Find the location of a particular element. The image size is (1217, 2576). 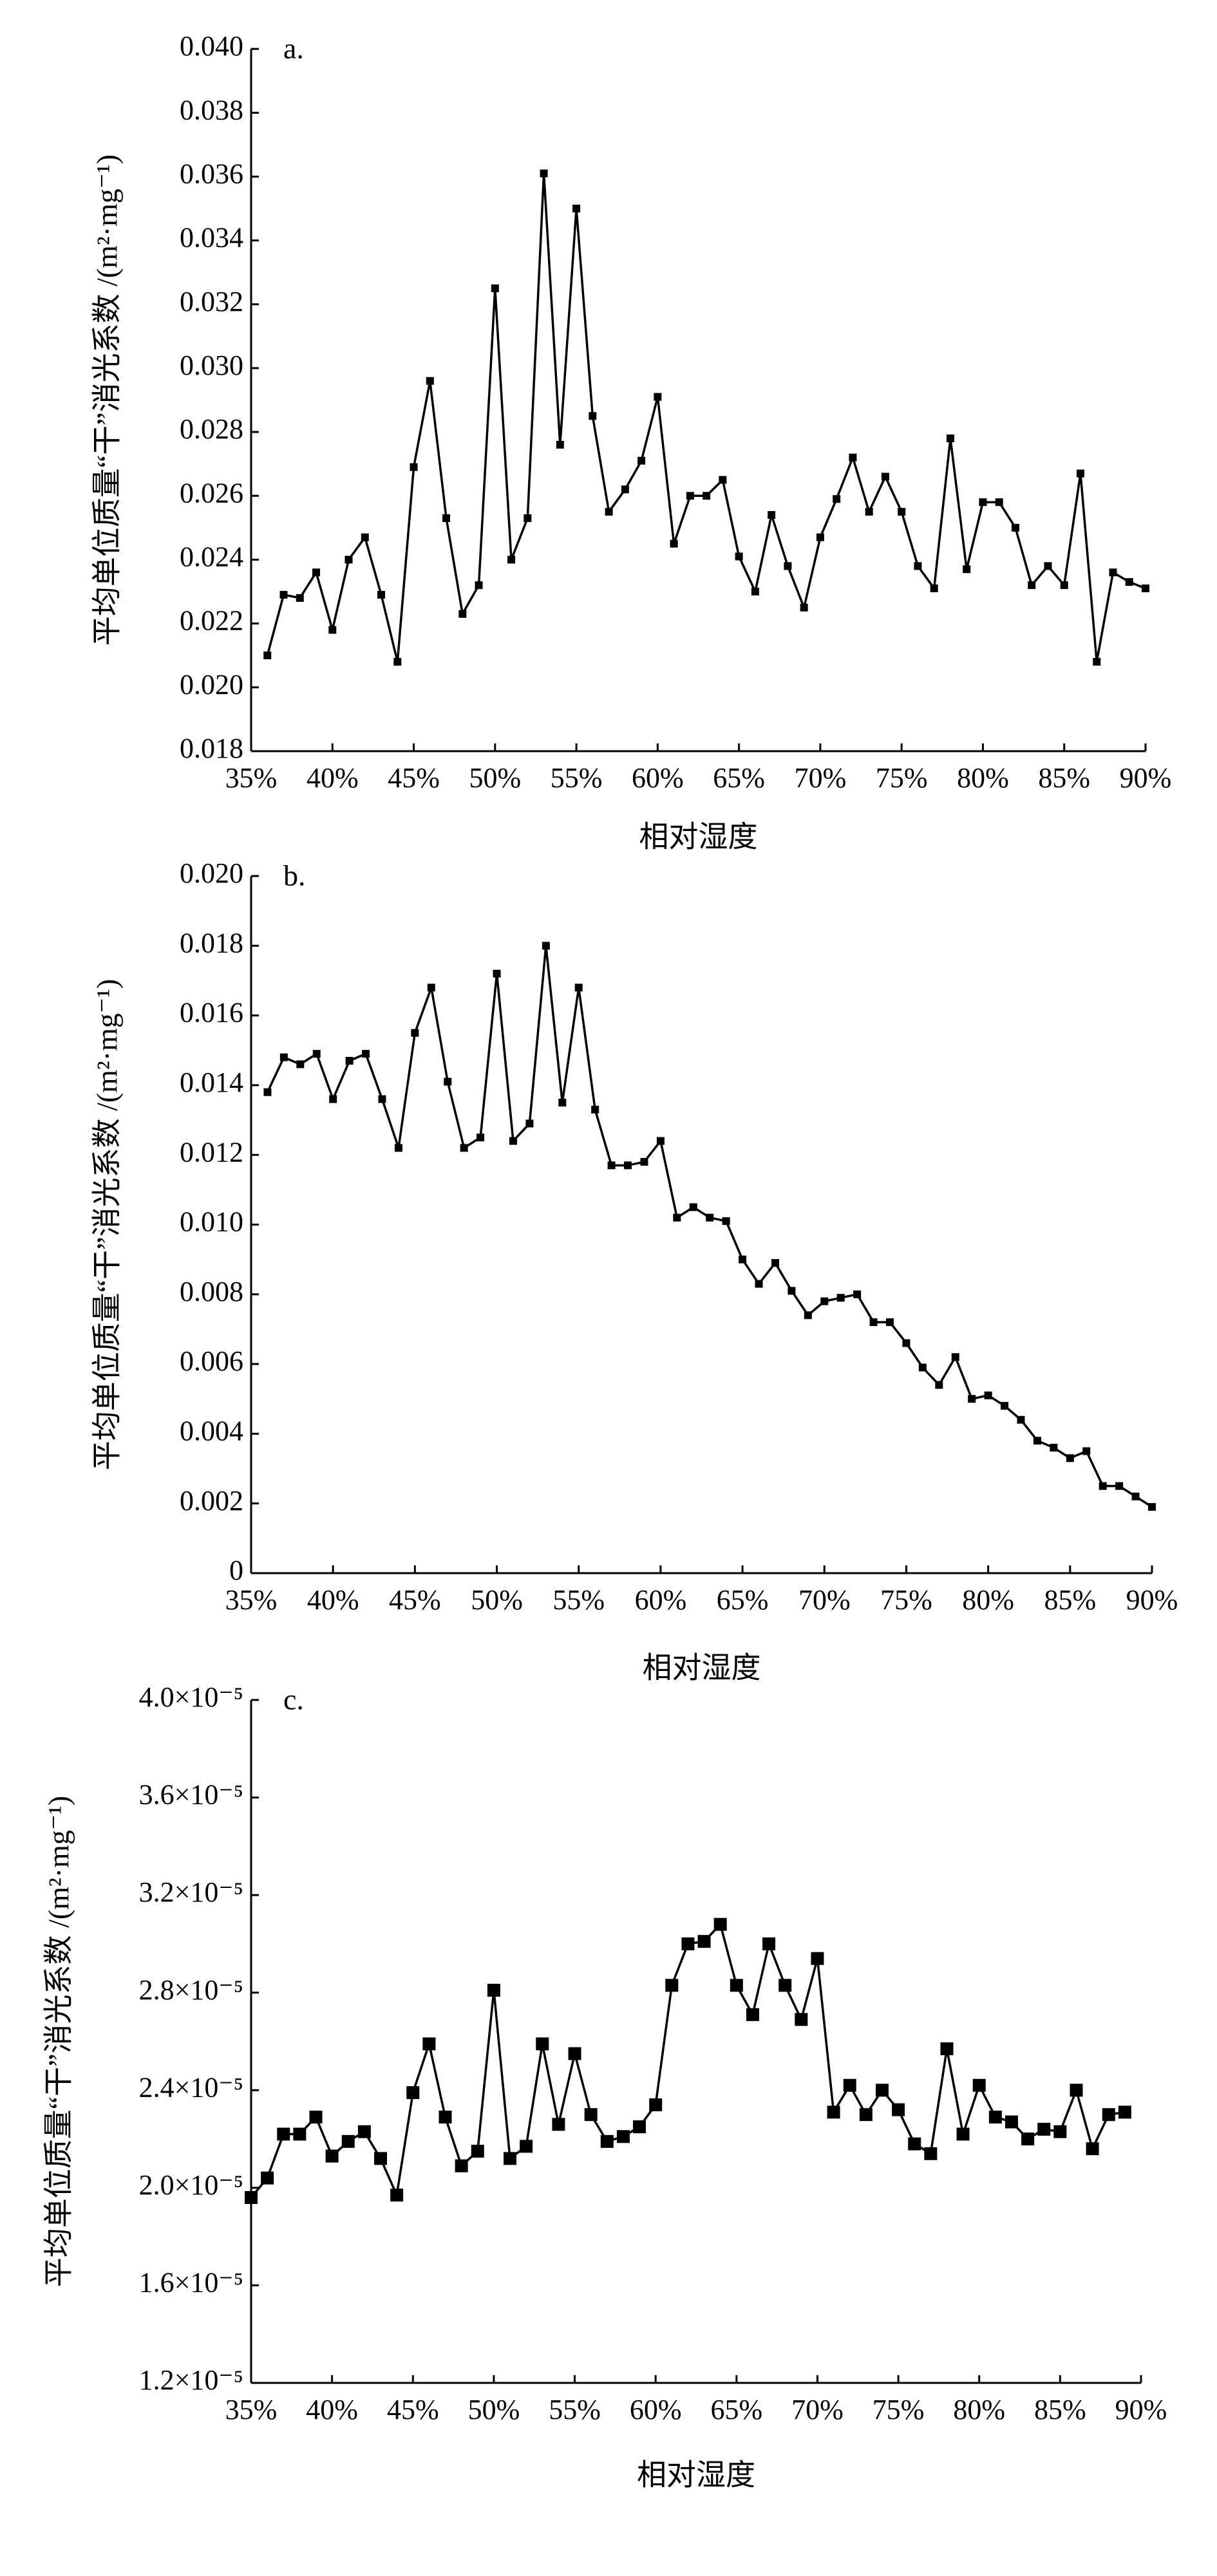

x-tick-label: 35% is located at coordinates (252, 2409).